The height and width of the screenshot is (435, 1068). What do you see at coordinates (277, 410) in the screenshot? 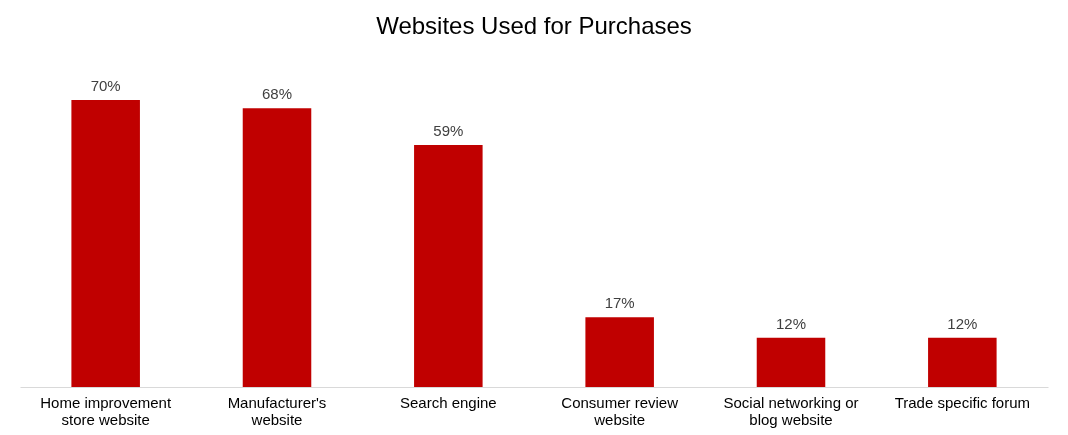
I see `x-tick-label: Manufacturer's website` at bounding box center [277, 410].